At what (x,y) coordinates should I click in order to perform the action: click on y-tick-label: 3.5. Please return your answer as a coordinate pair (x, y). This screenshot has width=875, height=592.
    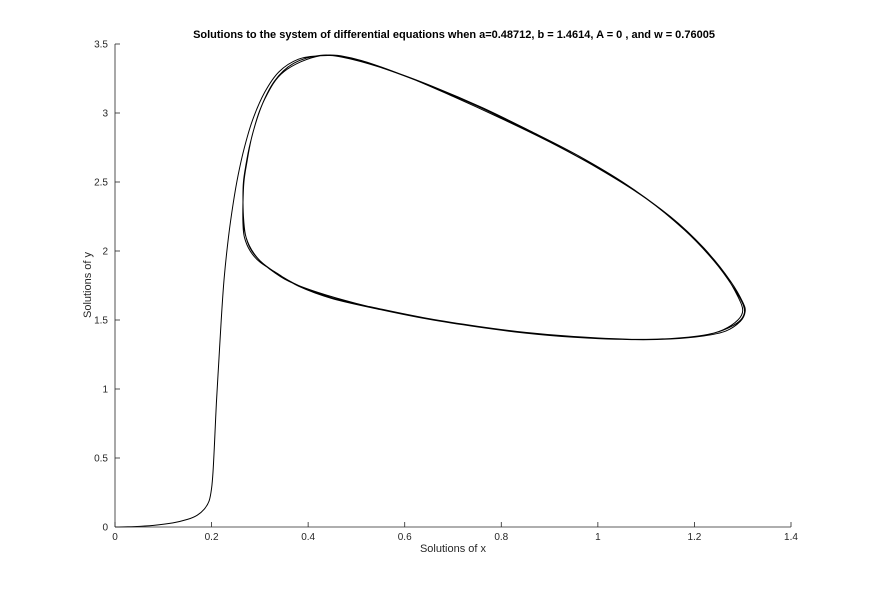
    Looking at the image, I should click on (101, 45).